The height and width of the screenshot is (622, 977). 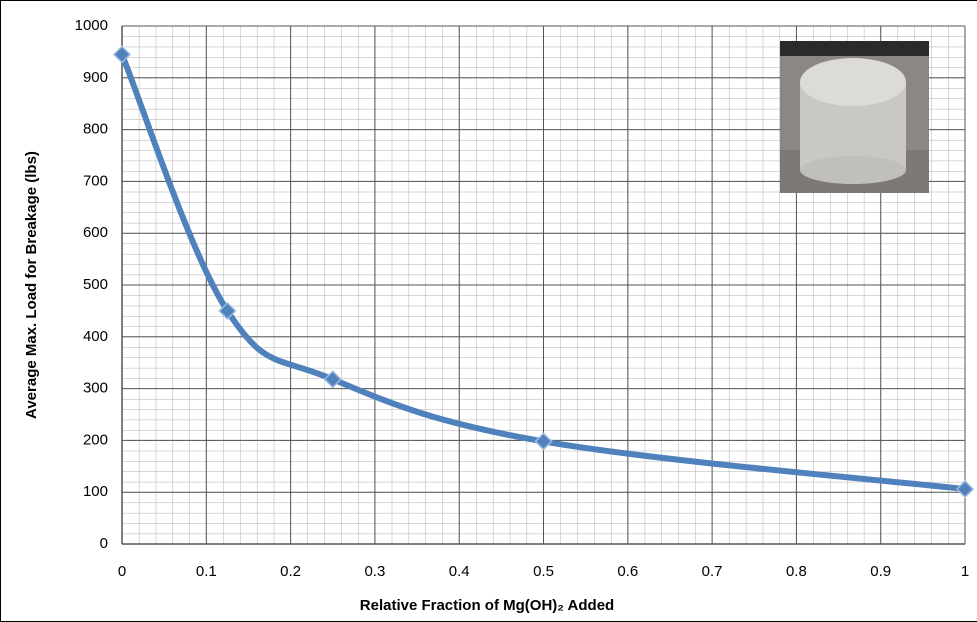 What do you see at coordinates (374, 571) in the screenshot?
I see `x-tick-label: 0.3` at bounding box center [374, 571].